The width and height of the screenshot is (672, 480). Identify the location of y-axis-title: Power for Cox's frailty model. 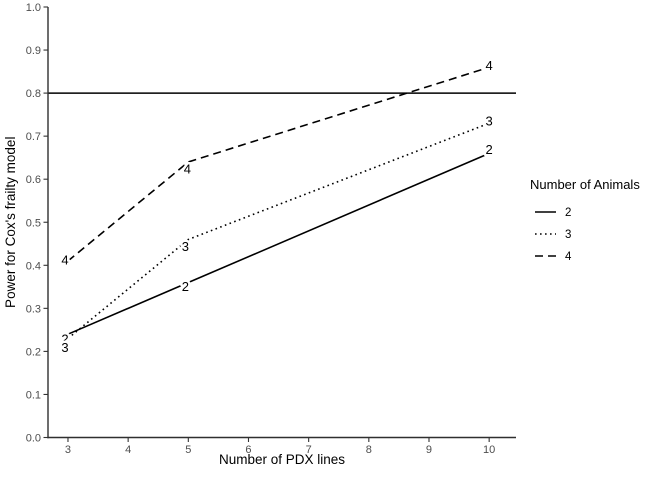
(10, 222).